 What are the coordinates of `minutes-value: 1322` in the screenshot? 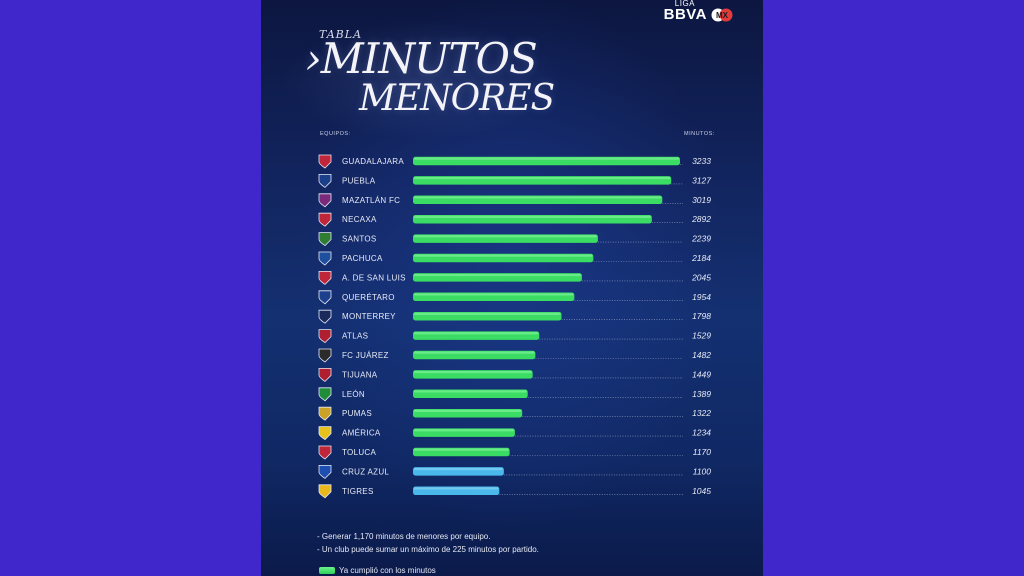 It's located at (701, 413).